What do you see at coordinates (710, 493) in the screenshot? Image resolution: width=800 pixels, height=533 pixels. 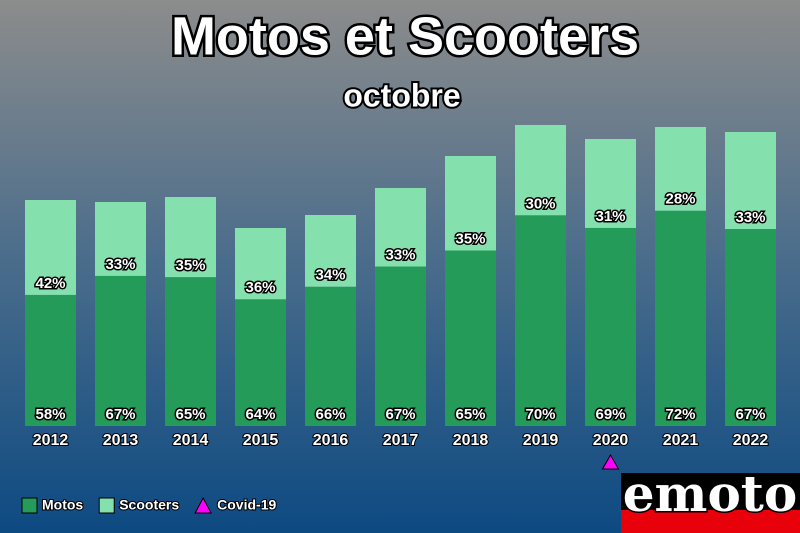 I see `logo: emoto` at bounding box center [710, 493].